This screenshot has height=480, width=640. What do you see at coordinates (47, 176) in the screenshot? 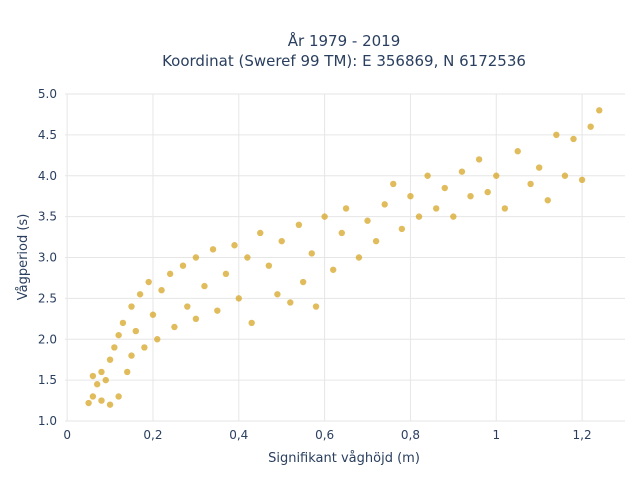
I see `y-tick-label: 4.0` at bounding box center [47, 176].